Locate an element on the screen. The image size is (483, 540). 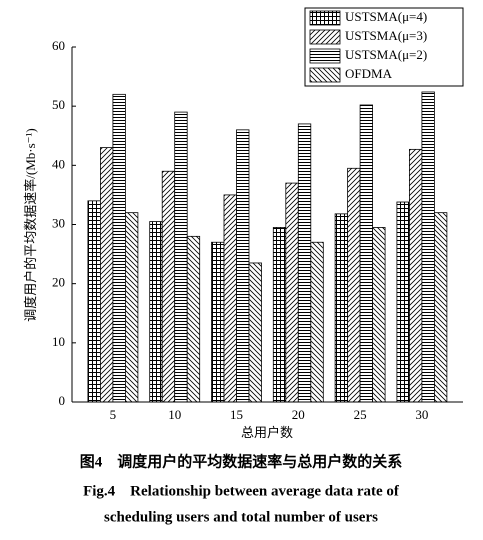
y-axis-label: 调度用户的平均数据速率/(Mb·s⁻¹) is located at coordinates (30, 224).